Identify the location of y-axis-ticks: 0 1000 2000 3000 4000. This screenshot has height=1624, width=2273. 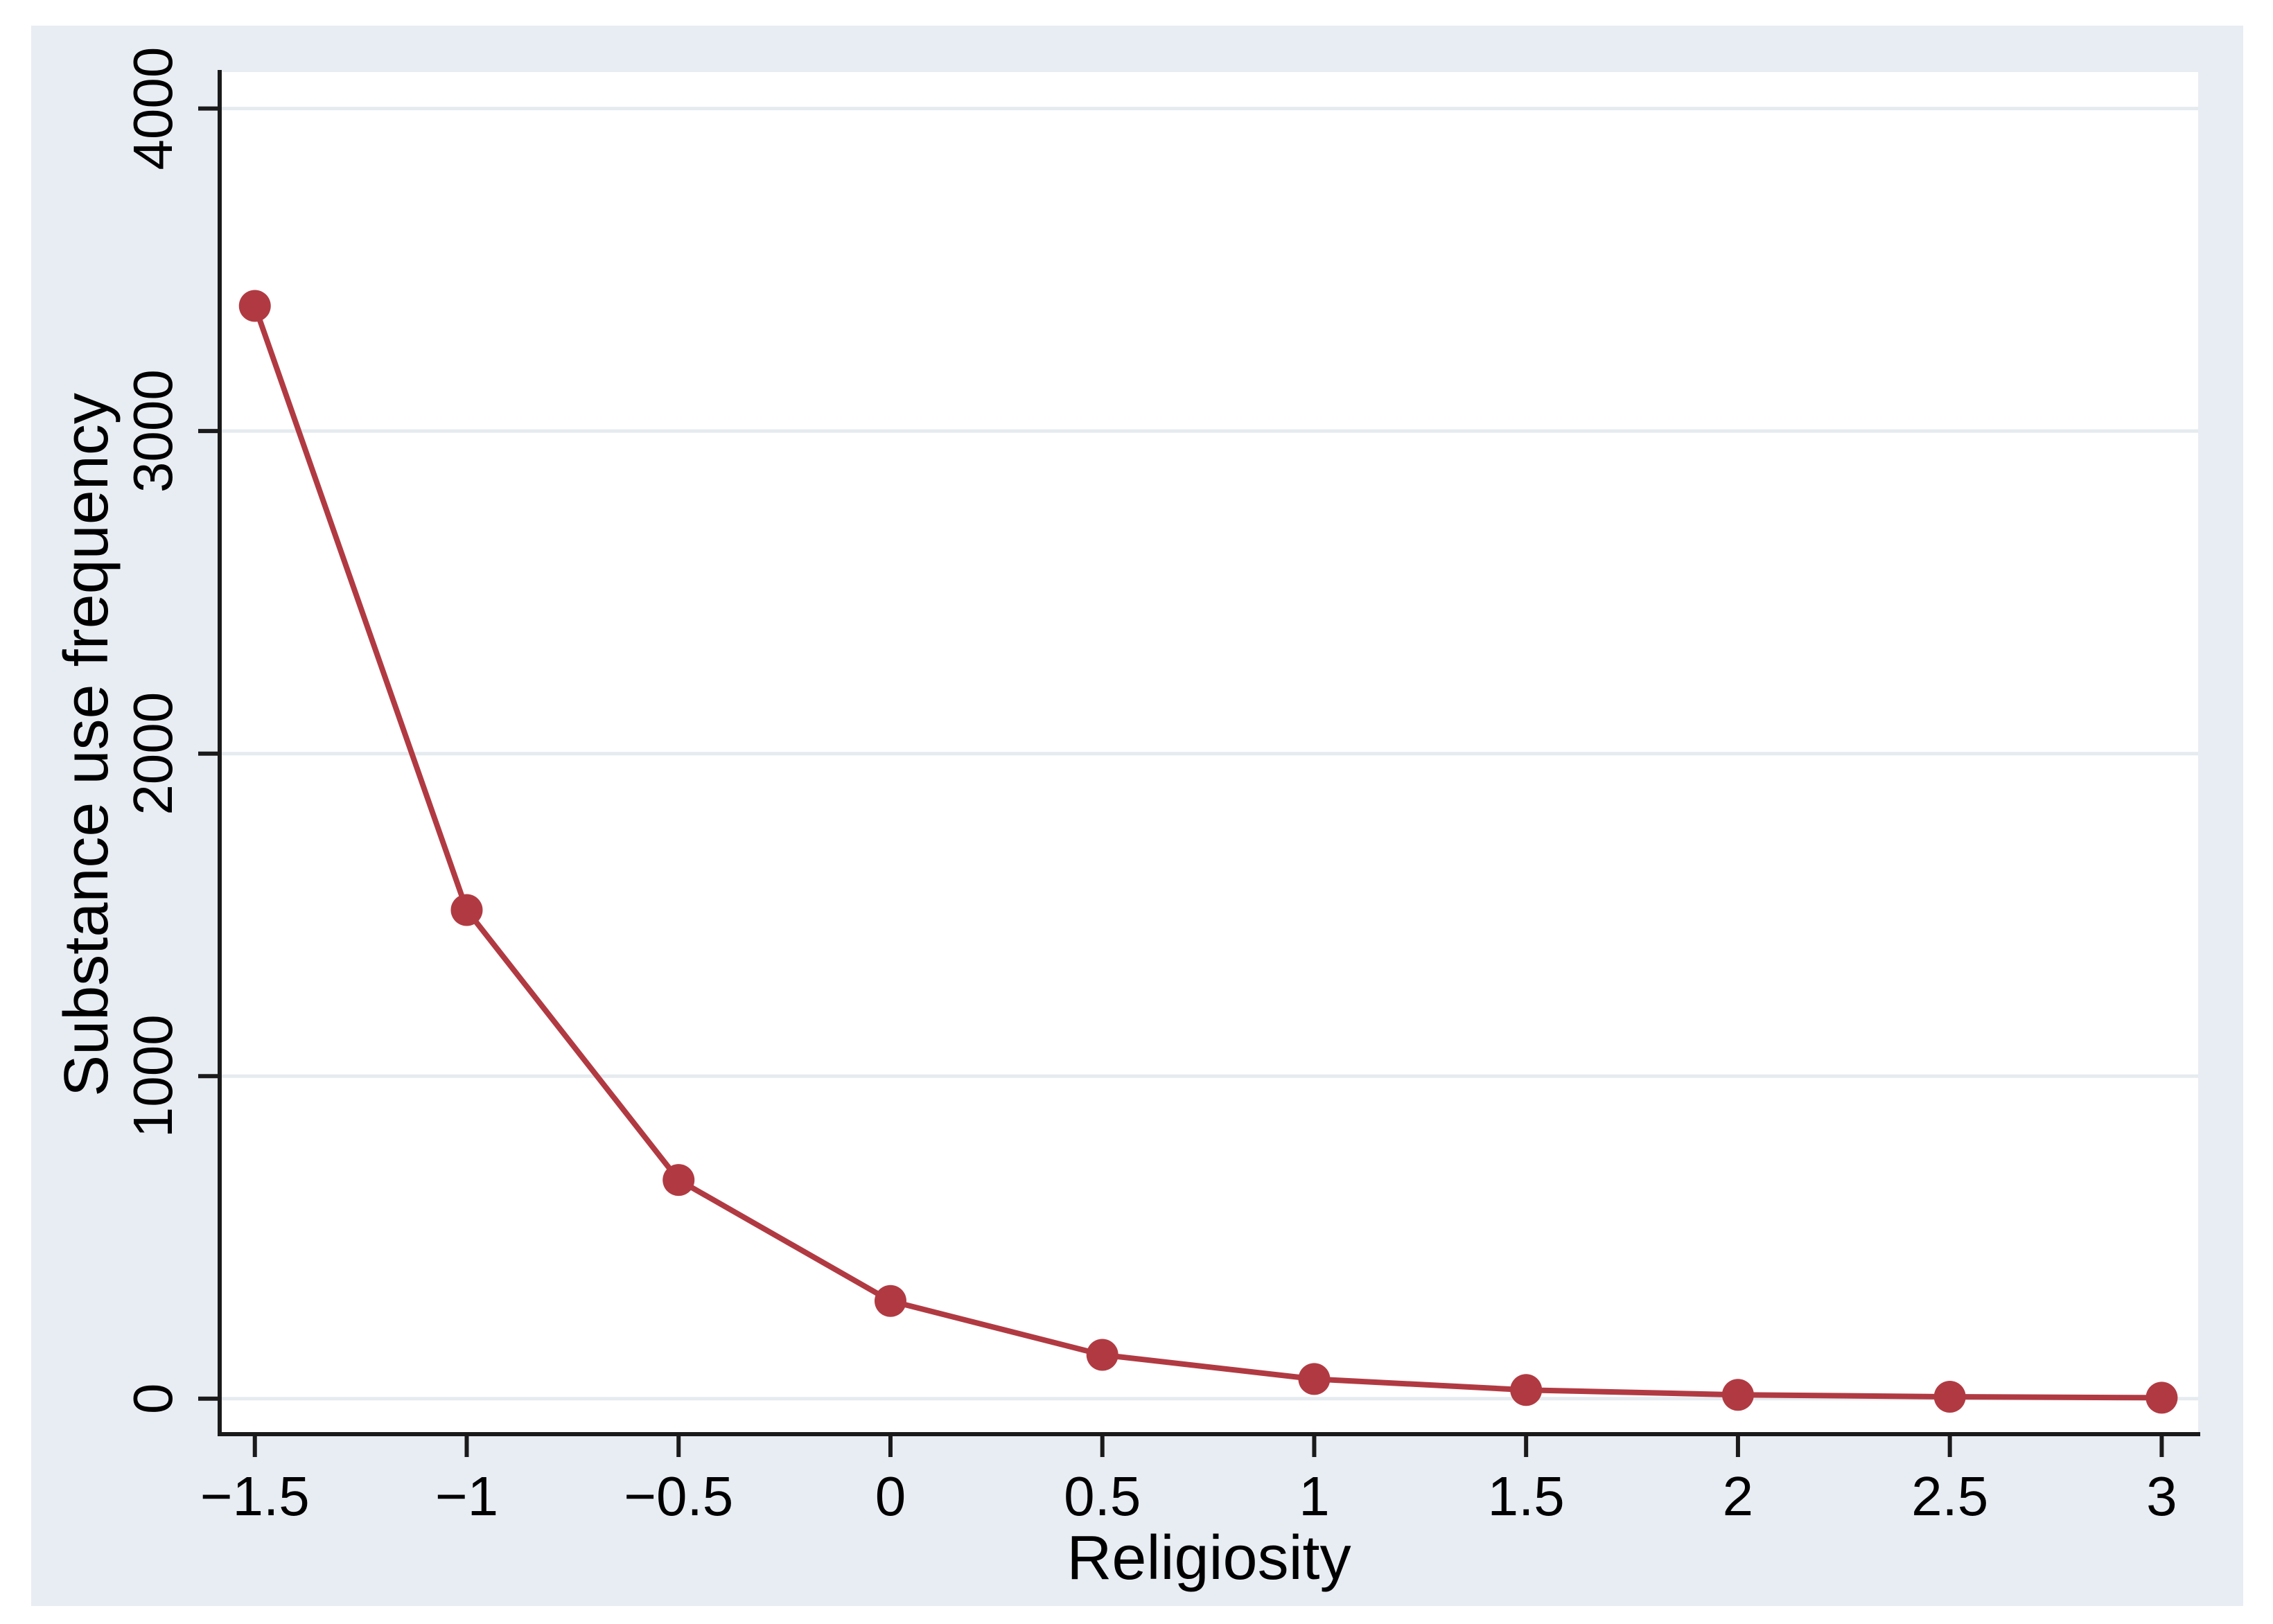
(171, 730).